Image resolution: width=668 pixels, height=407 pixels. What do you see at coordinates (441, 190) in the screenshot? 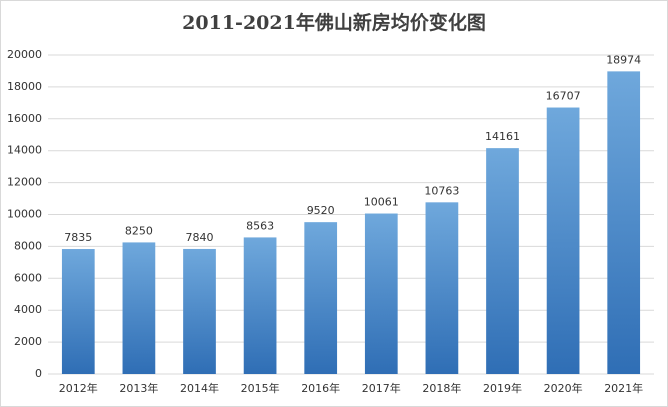
I see `data-label: 10763` at bounding box center [441, 190].